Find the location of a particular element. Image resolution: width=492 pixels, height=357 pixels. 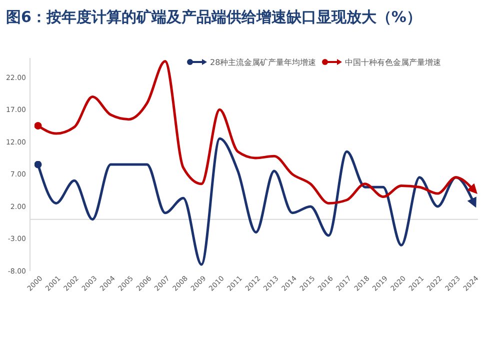

legend-label: 中国十种有色金属产量增速 is located at coordinates (393, 62).